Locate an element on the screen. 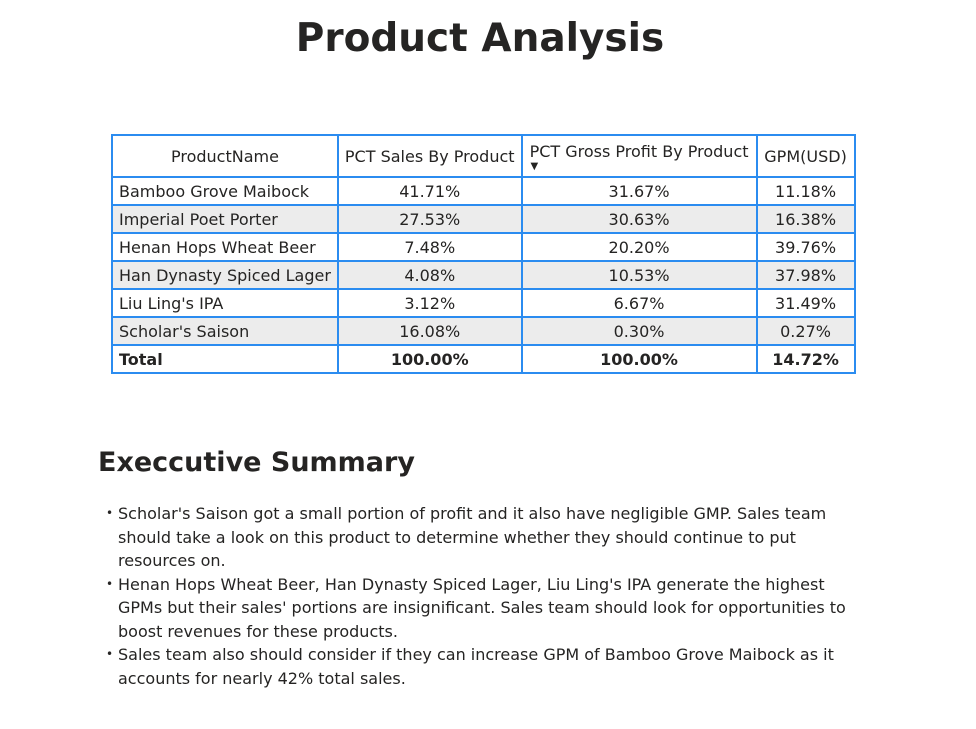 The image size is (976, 729). cell-pct-gross-profit: 0.30% is located at coordinates (639, 331).